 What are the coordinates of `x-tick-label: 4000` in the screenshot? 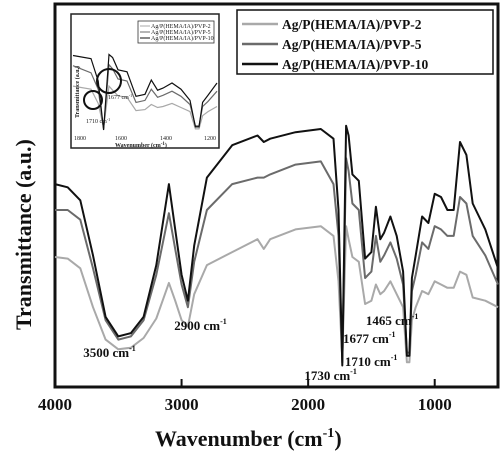 It's located at (55, 404).